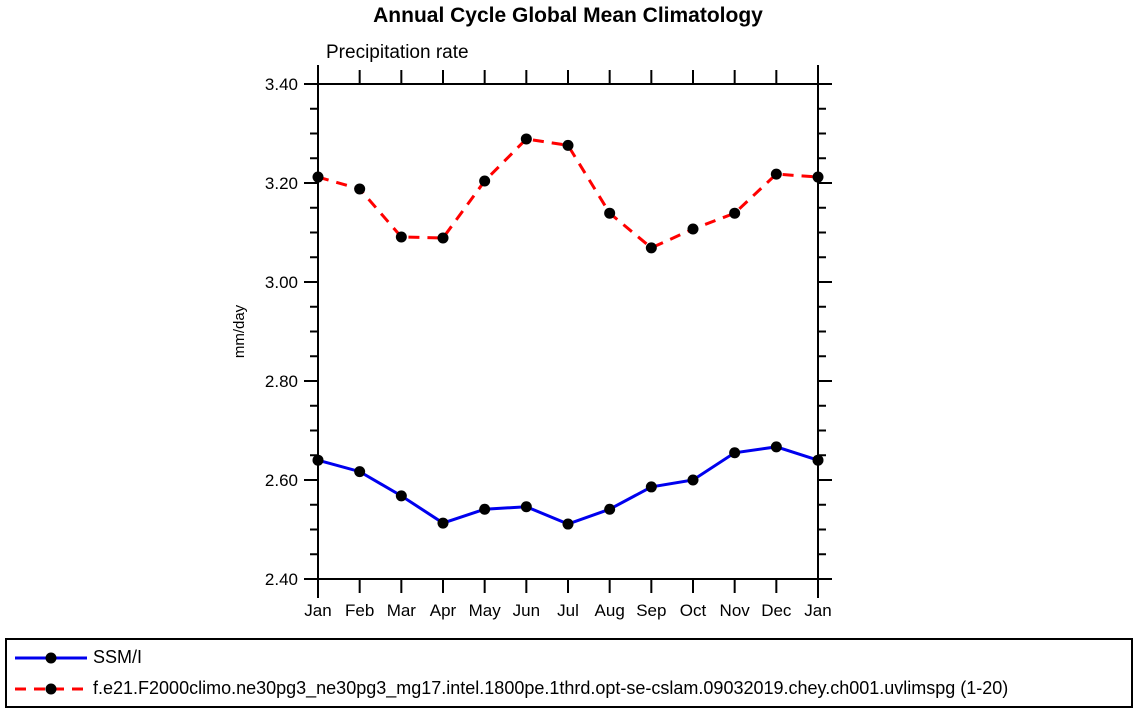 The image size is (1138, 712). I want to click on month-label: Feb, so click(359, 610).